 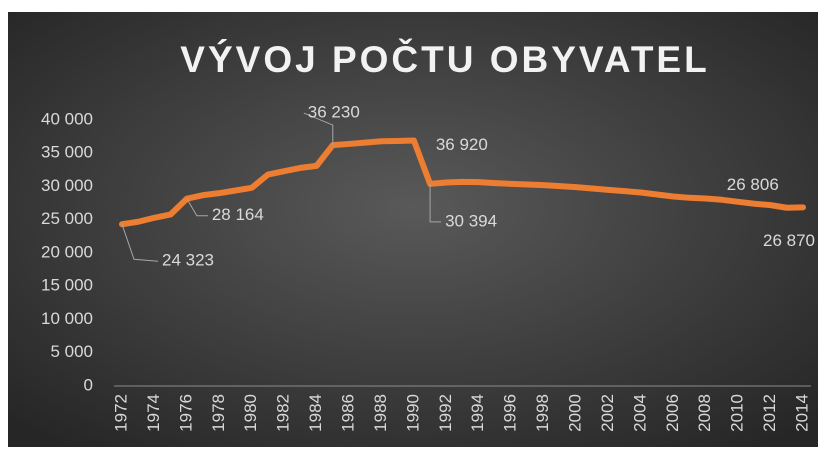 I want to click on data-label: 30 394, so click(x=471, y=220).